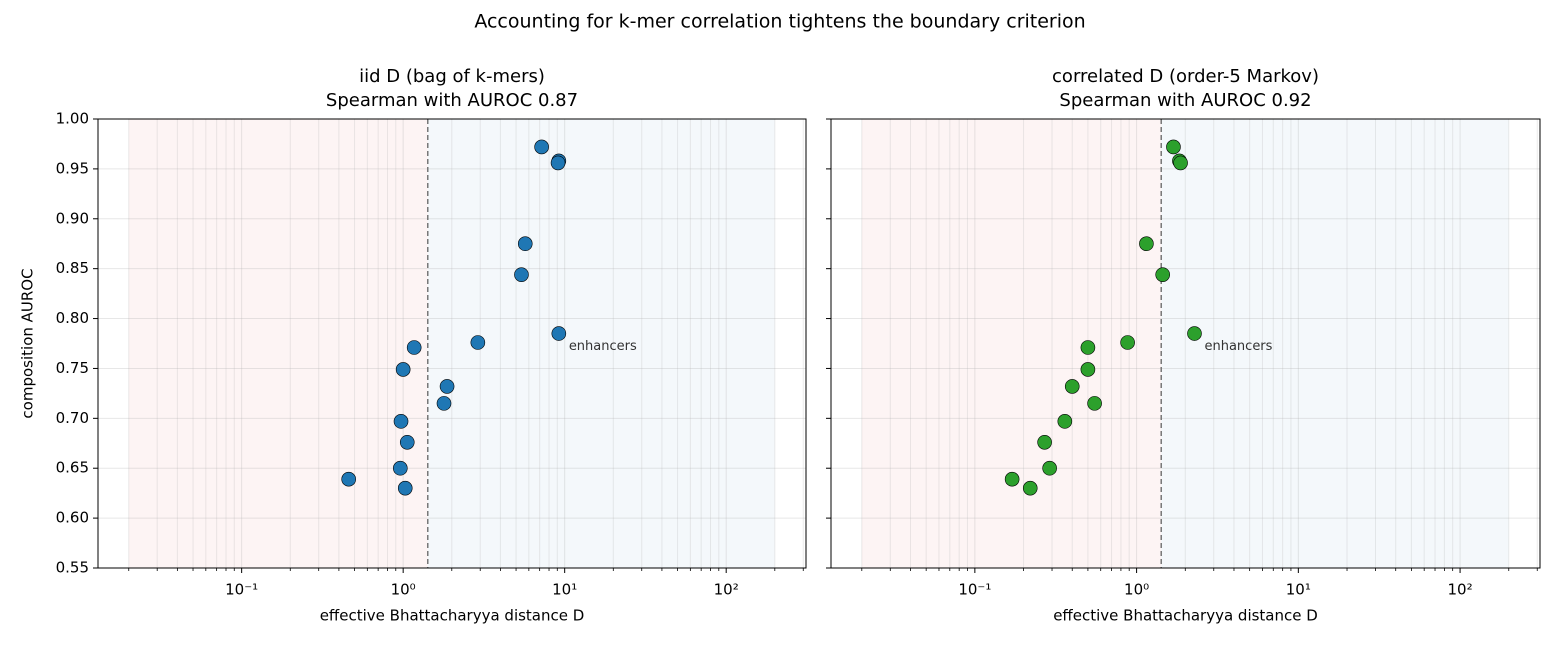 This screenshot has width=1560, height=650. What do you see at coordinates (72, 218) in the screenshot?
I see `y-tick-label: 0.90` at bounding box center [72, 218].